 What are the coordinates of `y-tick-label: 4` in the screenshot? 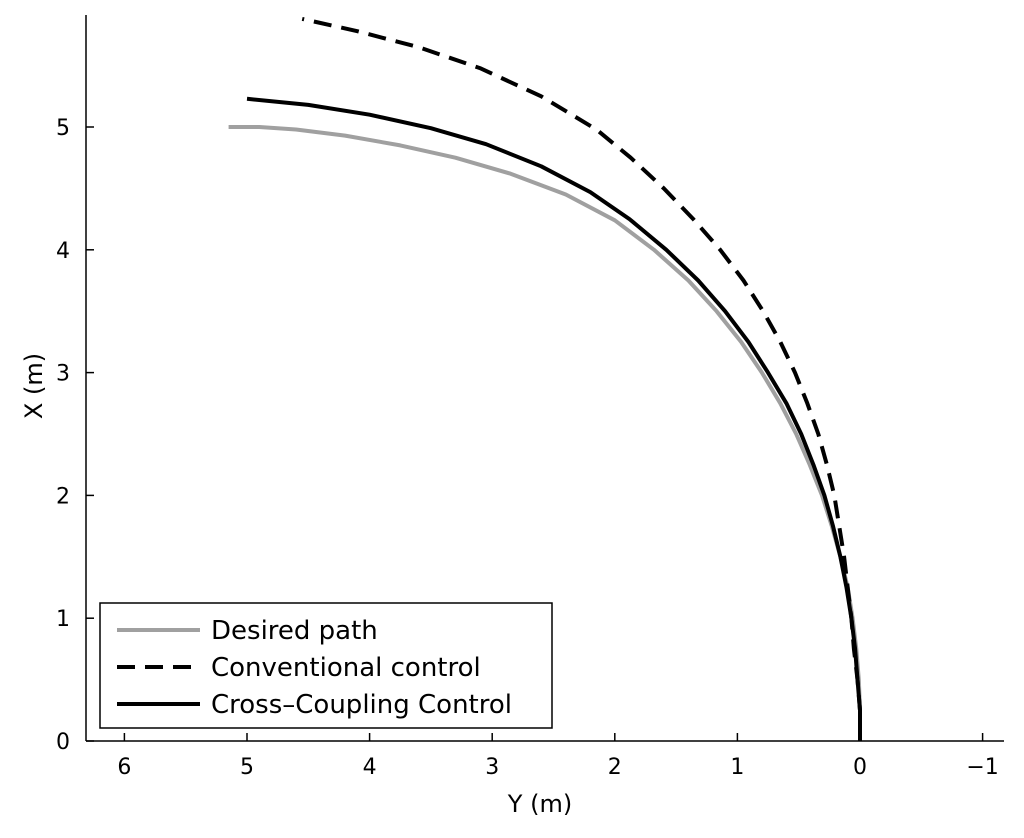 It's located at (63, 251).